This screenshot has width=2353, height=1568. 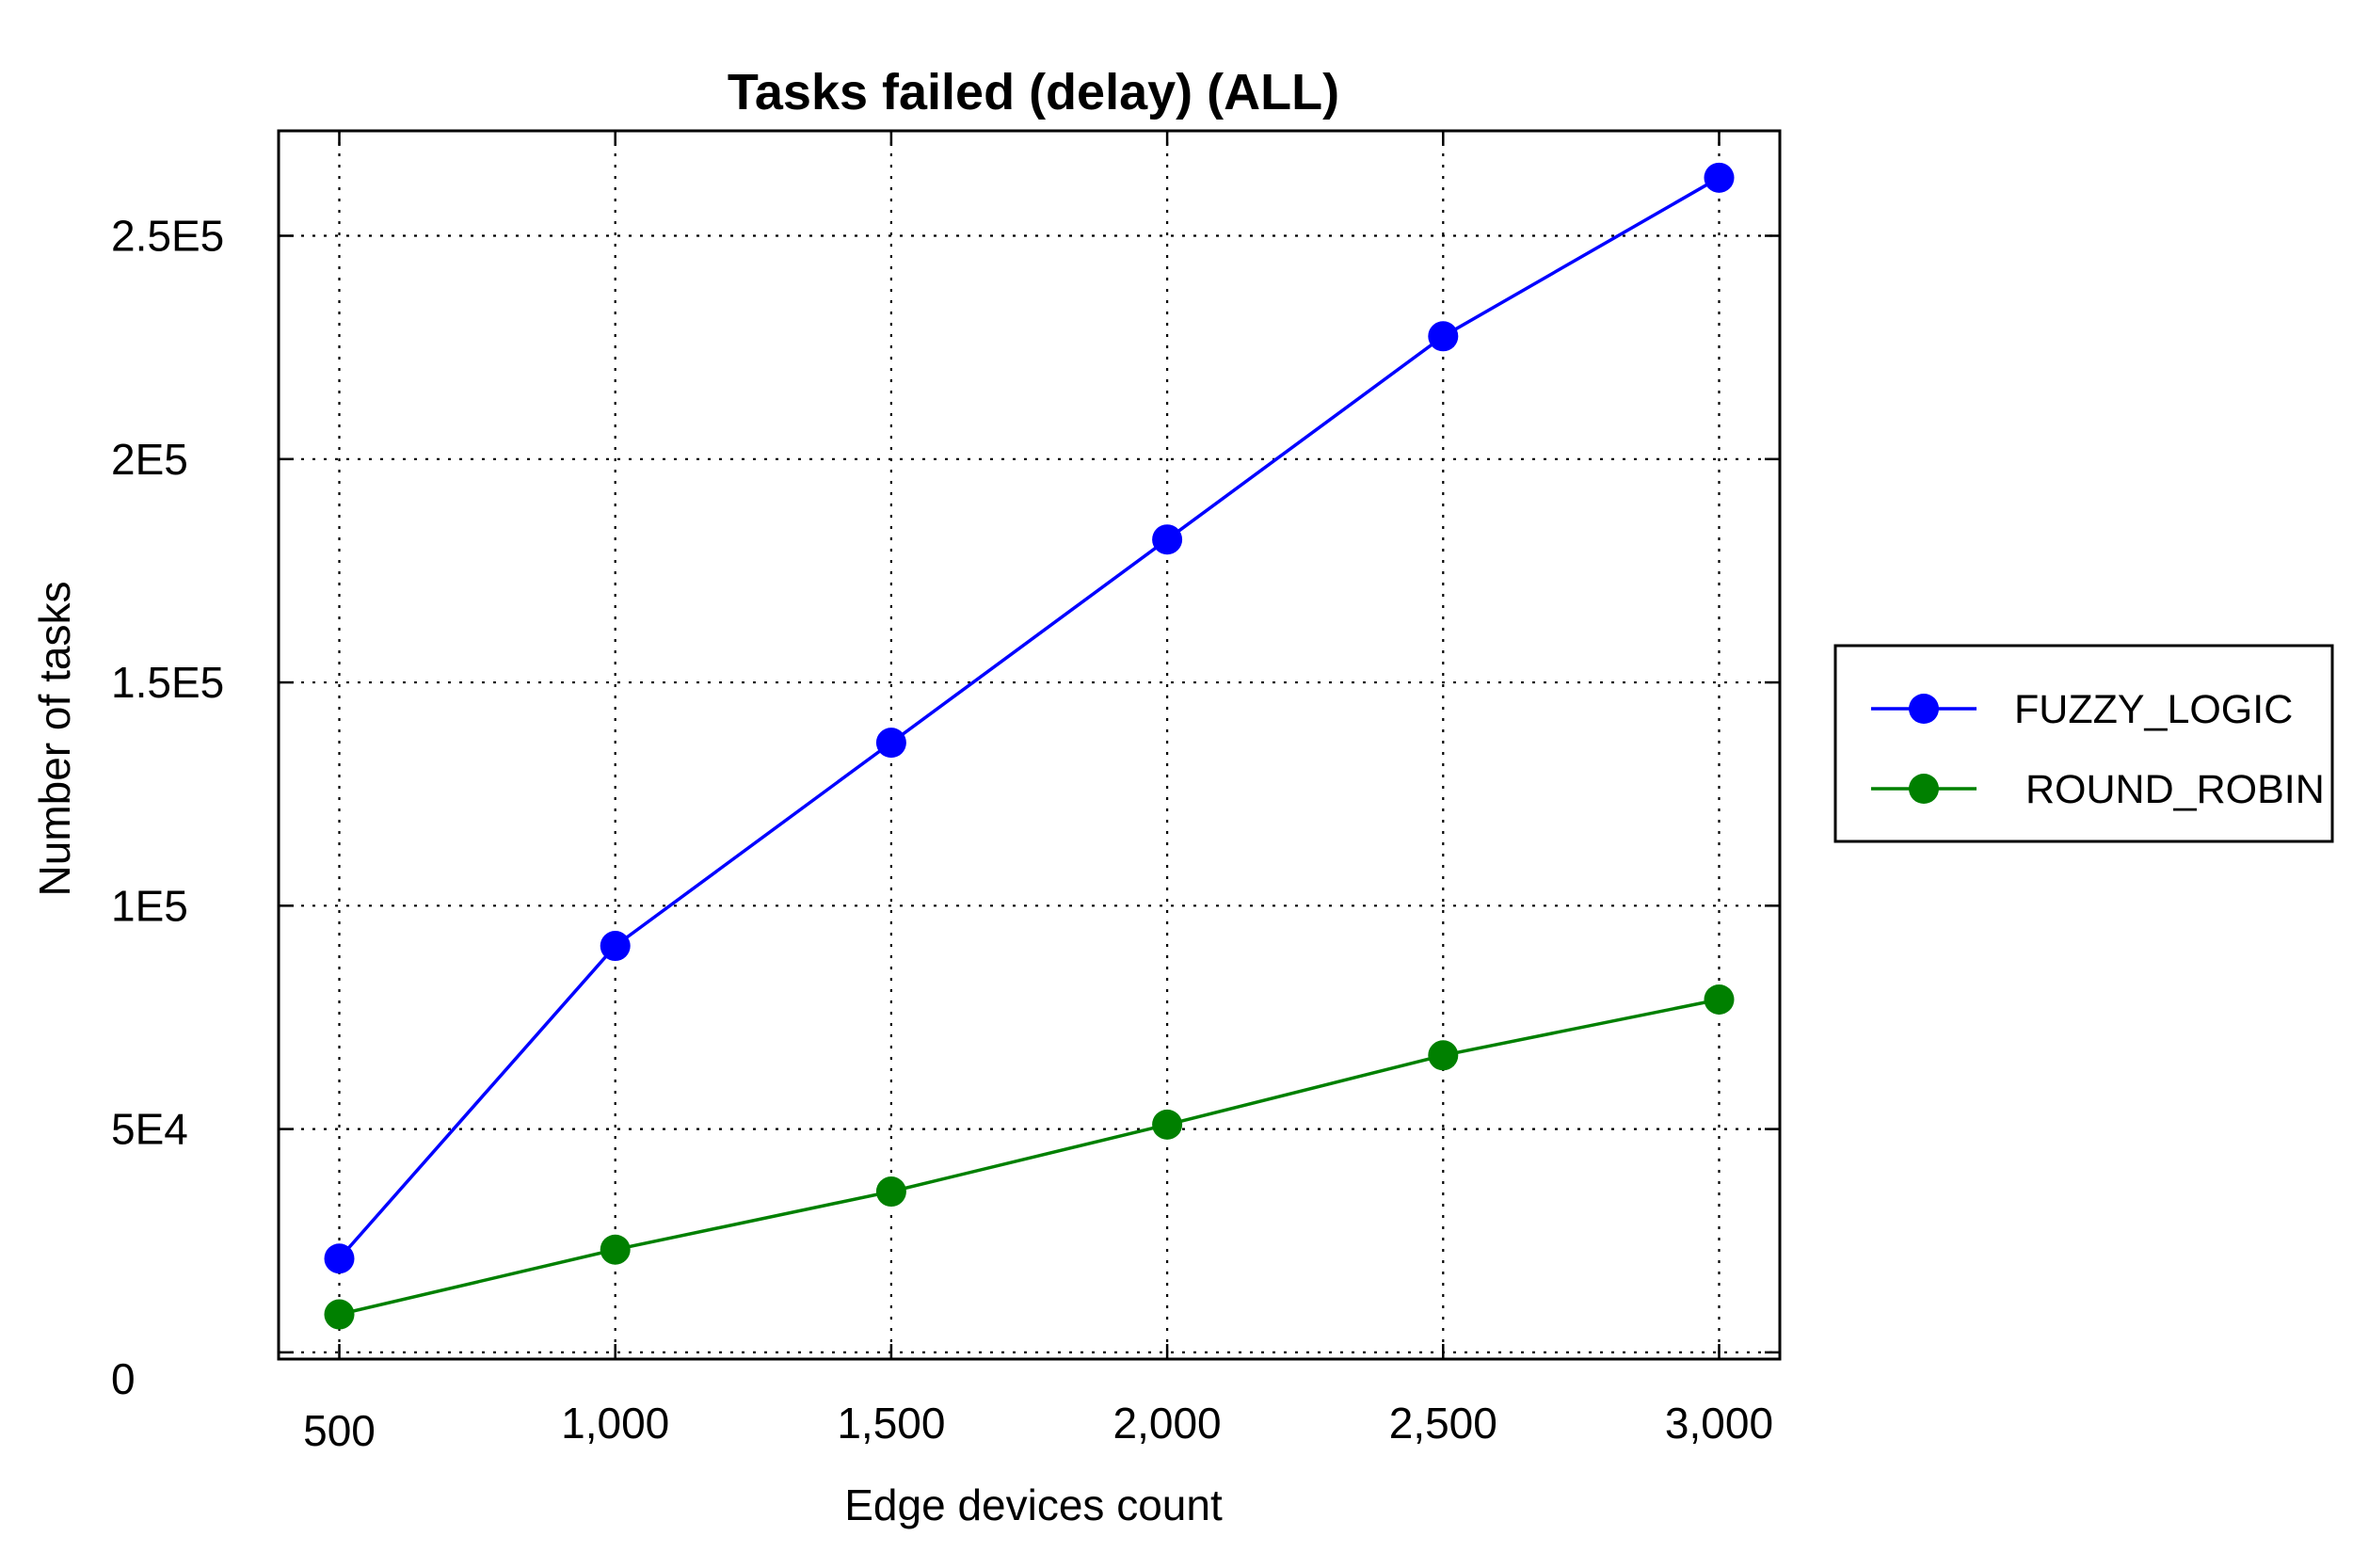 I want to click on legend-items: FUZZY_LOGIC ROUND_ROBIN, so click(x=2098, y=749).